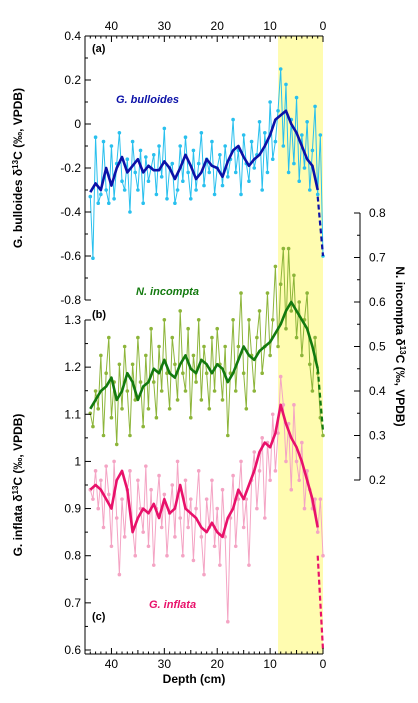  Describe the element at coordinates (77, 461) in the screenshot. I see `panel-2-y-tick-label: 1` at that location.